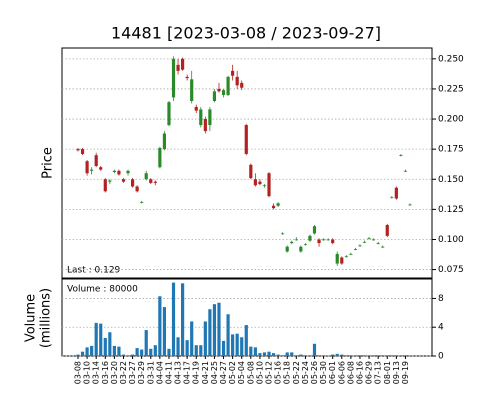 This screenshot has width=480, height=400. I want to click on x-tick-label: 03-08, so click(78, 372).